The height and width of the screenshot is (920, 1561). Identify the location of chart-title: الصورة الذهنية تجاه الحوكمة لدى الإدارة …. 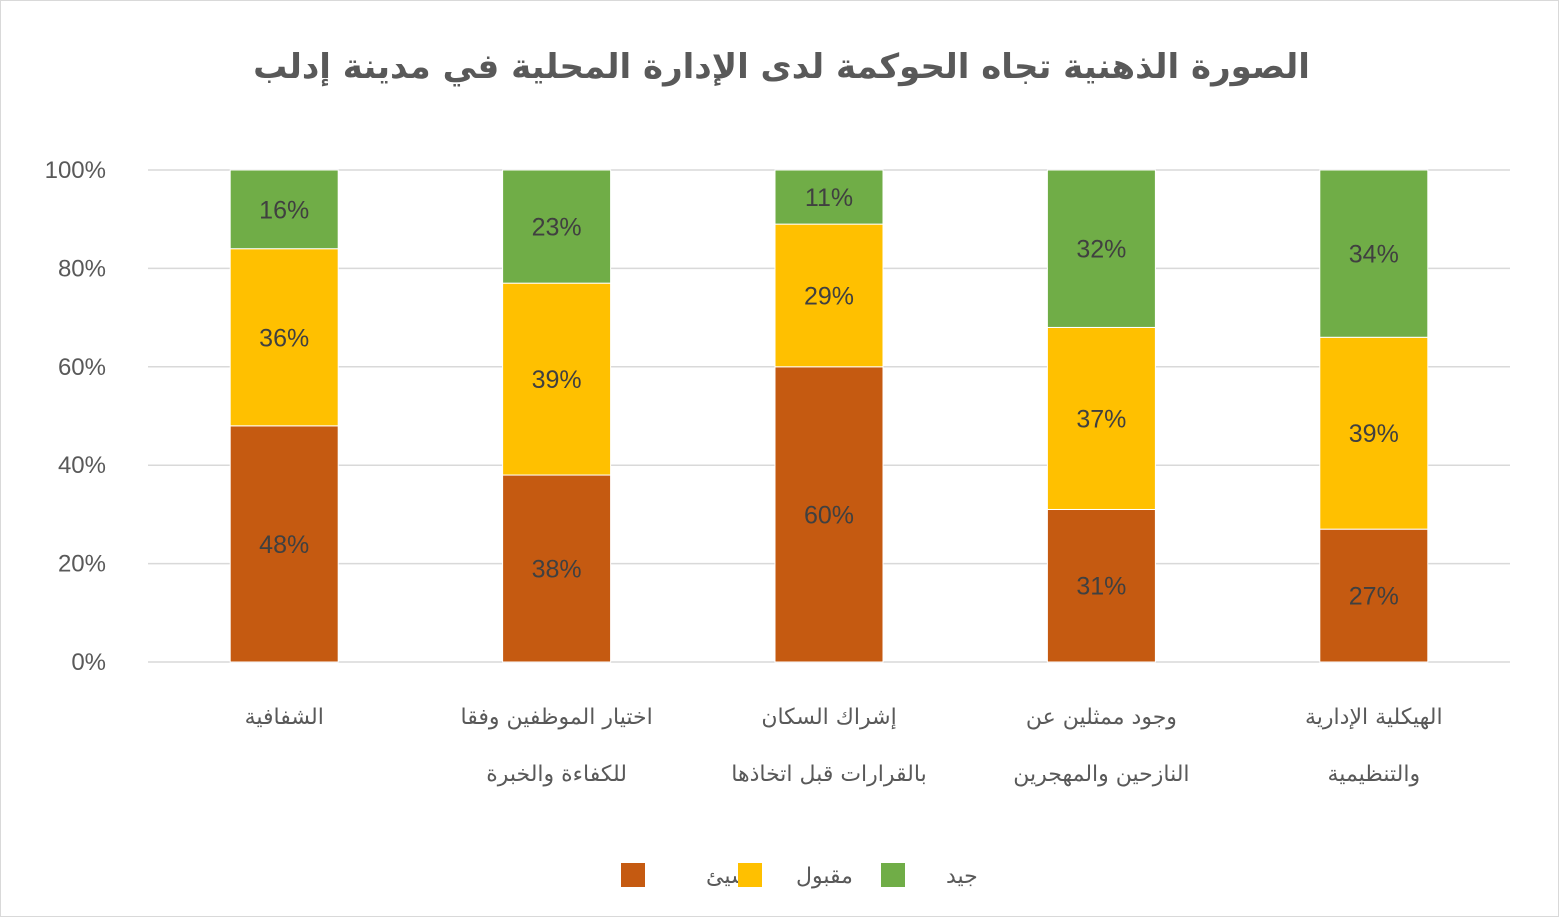
(781, 67).